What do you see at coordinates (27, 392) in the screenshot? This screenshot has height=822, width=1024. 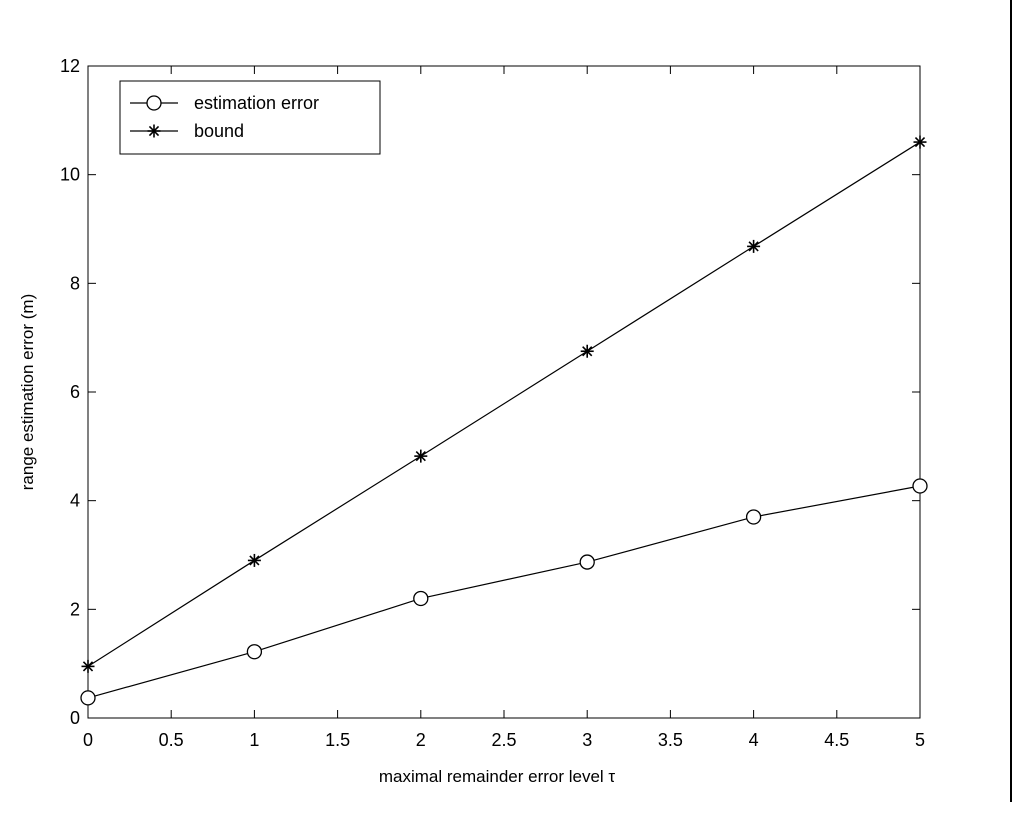 I see `y-axis-label: range estimation error (m)` at bounding box center [27, 392].